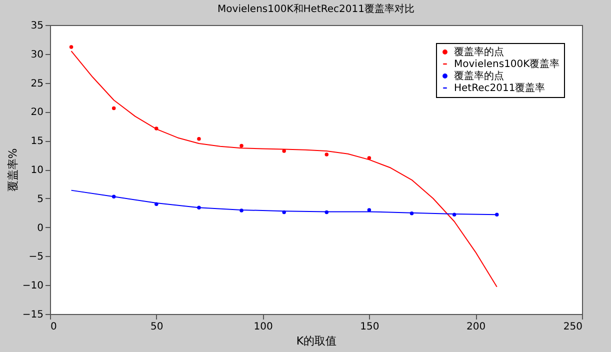 The width and height of the screenshot is (611, 352). What do you see at coordinates (40, 199) in the screenshot?
I see `y-tick-label: 5` at bounding box center [40, 199].